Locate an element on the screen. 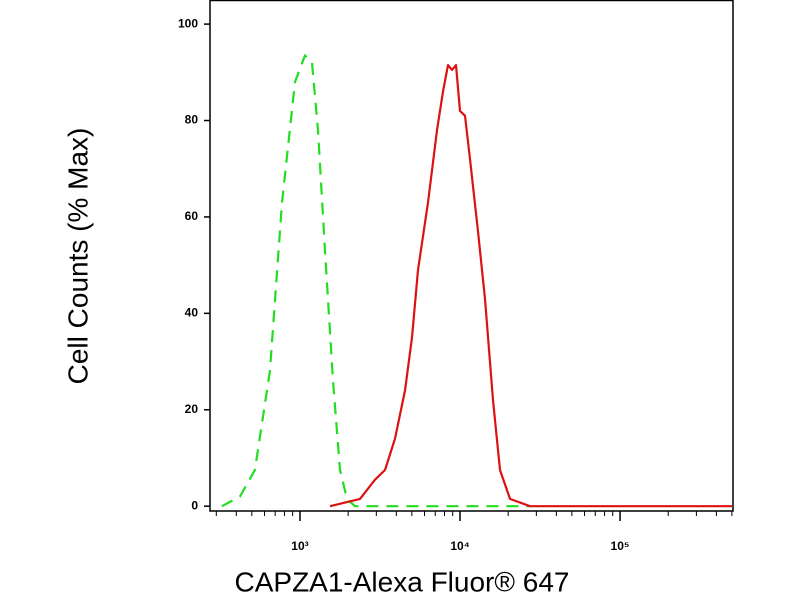 The image size is (800, 600). y-axis-title: Cell Counts (% Max) is located at coordinates (77, 256).